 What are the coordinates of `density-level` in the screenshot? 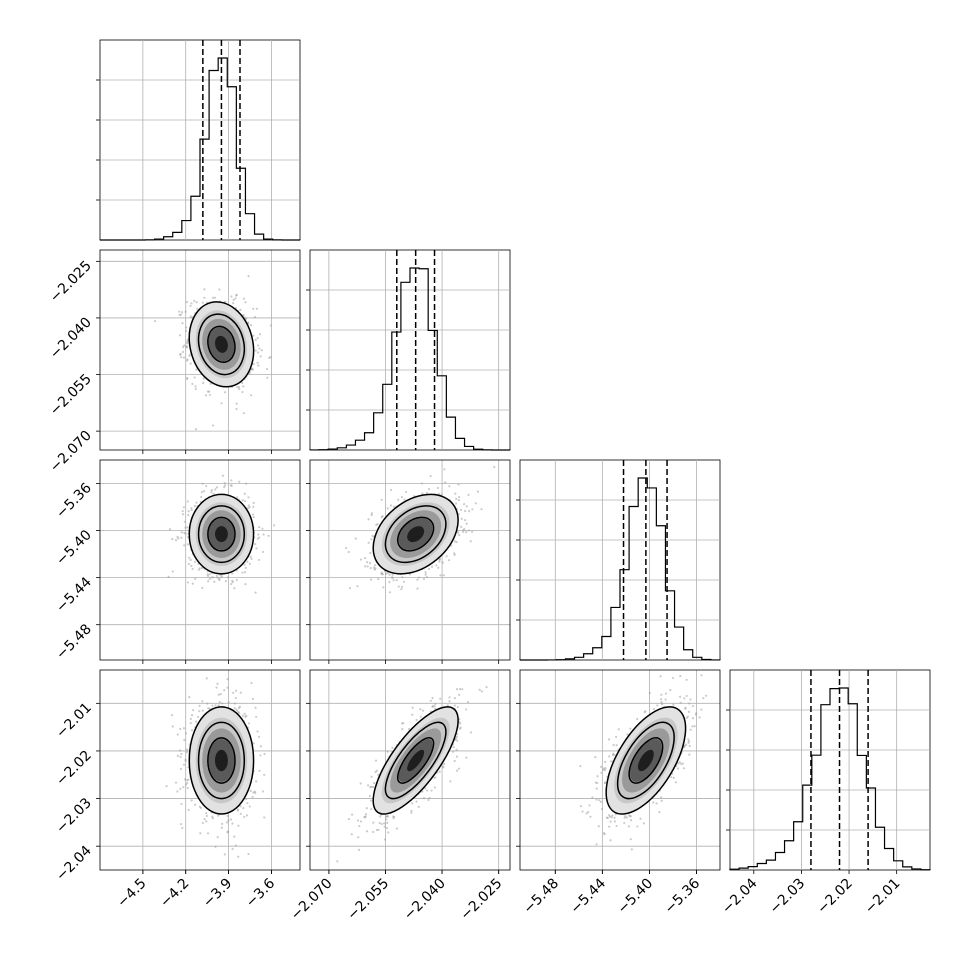 It's located at (645, 760).